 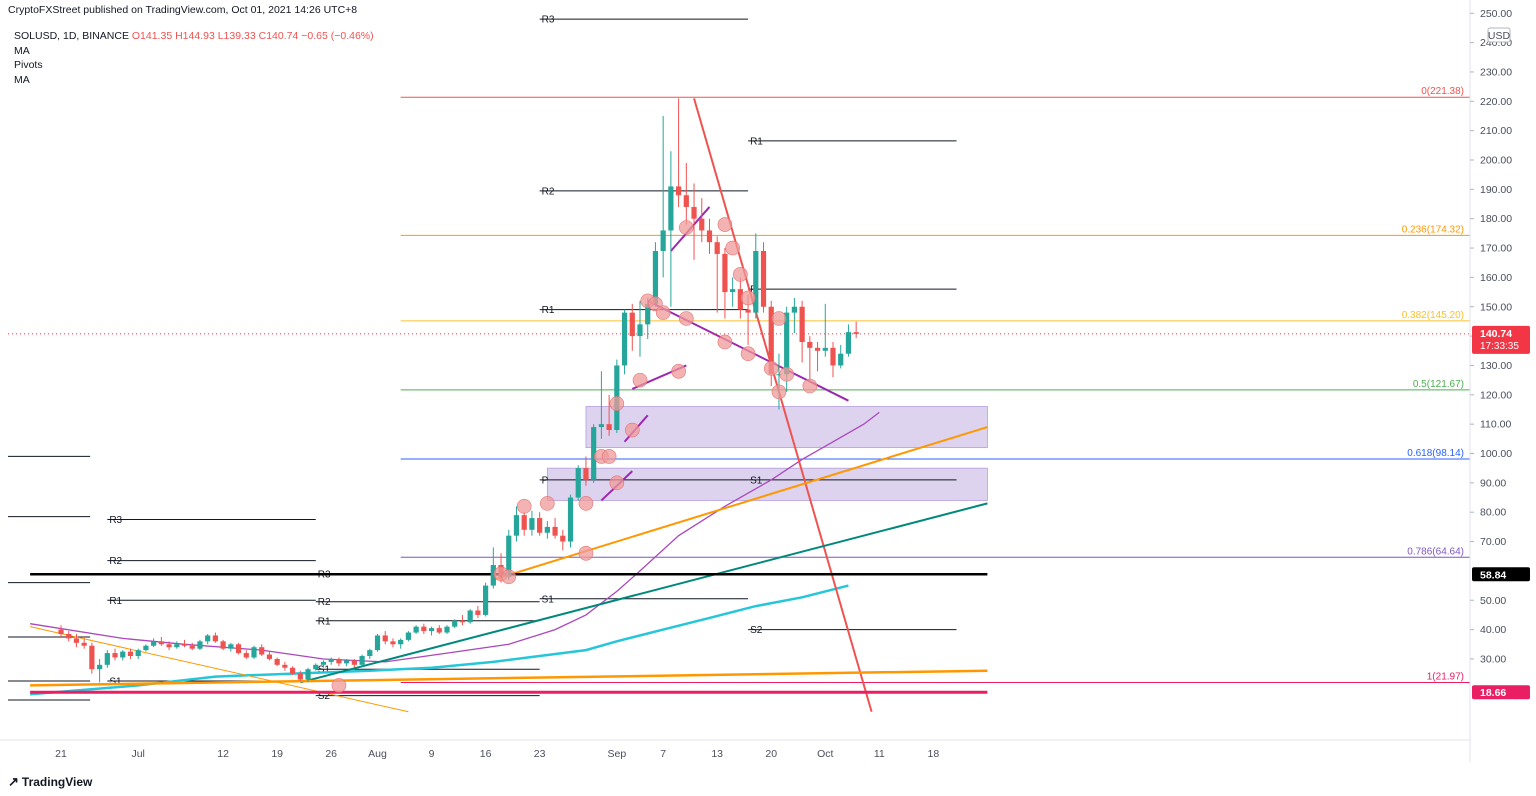 I want to click on pivot-label: S1, so click(x=324, y=670).